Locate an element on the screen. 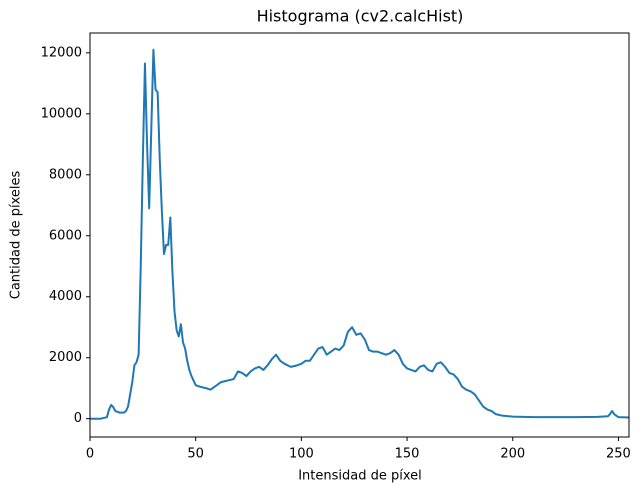  x-tick-label: 50 is located at coordinates (195, 454).